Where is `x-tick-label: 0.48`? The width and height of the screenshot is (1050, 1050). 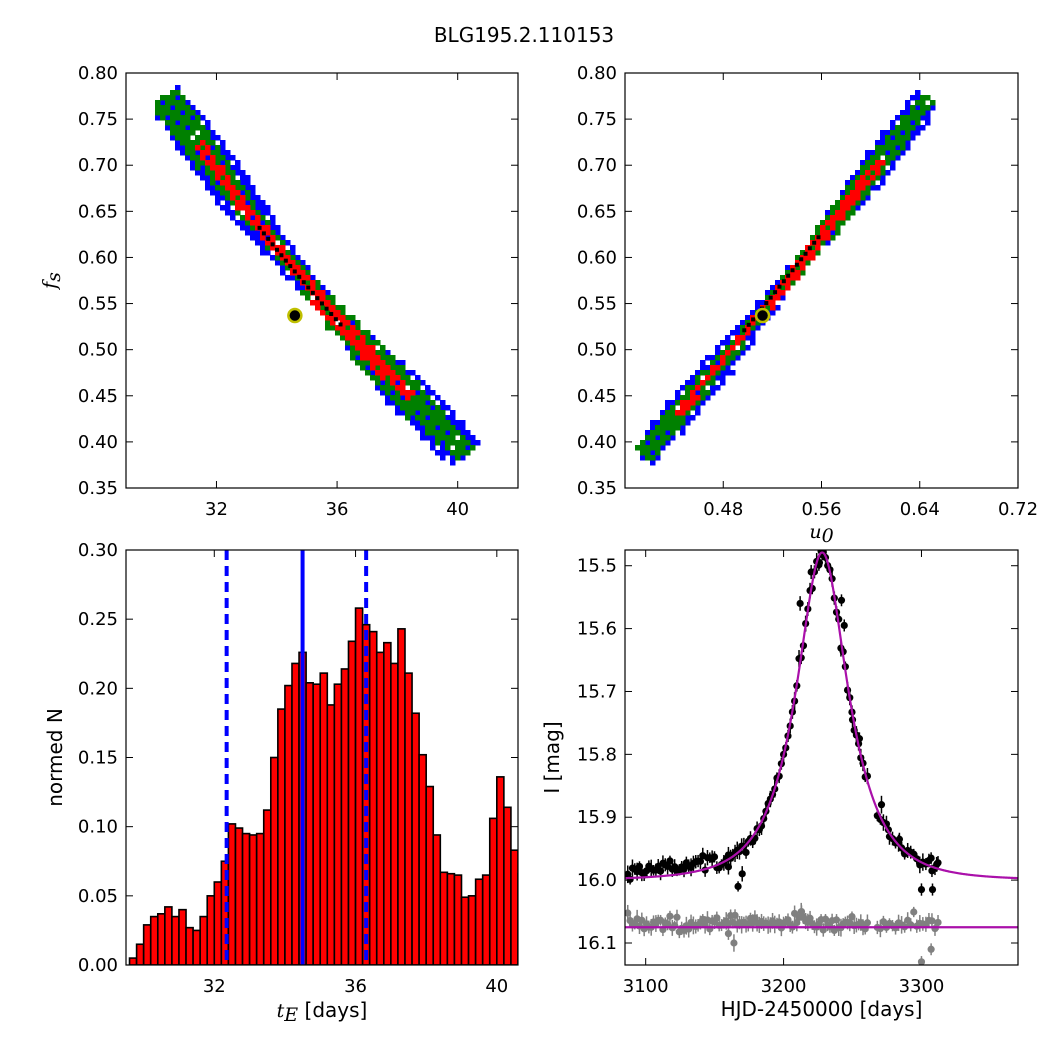
x-tick-label: 0.48 is located at coordinates (723, 509).